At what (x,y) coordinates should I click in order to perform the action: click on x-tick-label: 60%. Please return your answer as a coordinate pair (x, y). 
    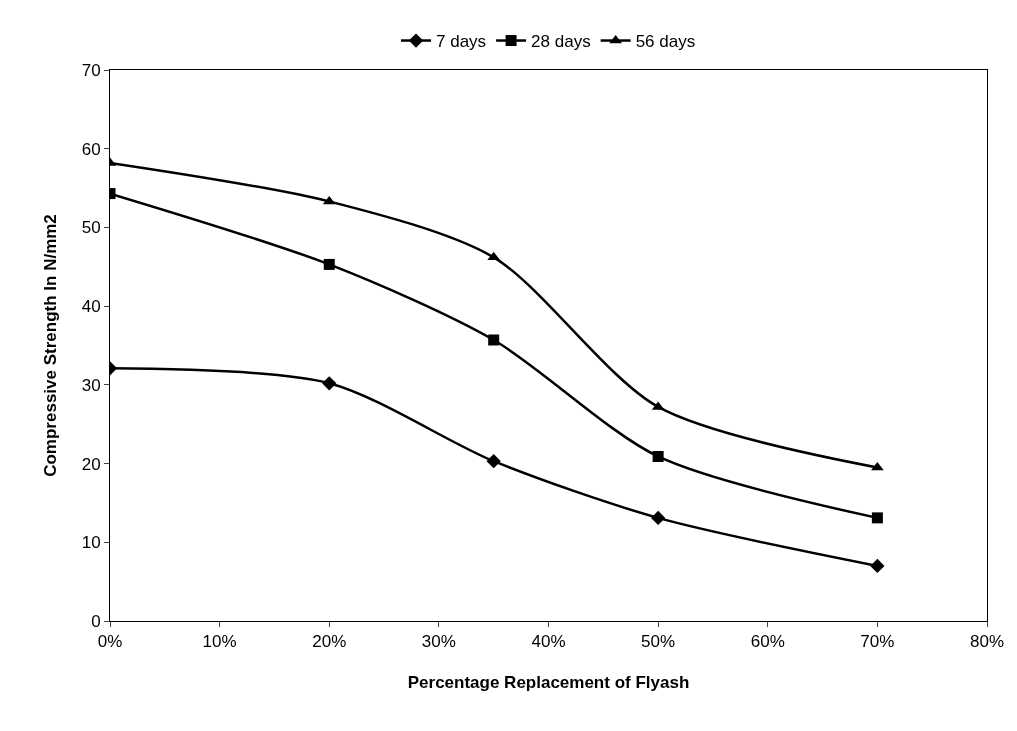
    Looking at the image, I should click on (767, 642).